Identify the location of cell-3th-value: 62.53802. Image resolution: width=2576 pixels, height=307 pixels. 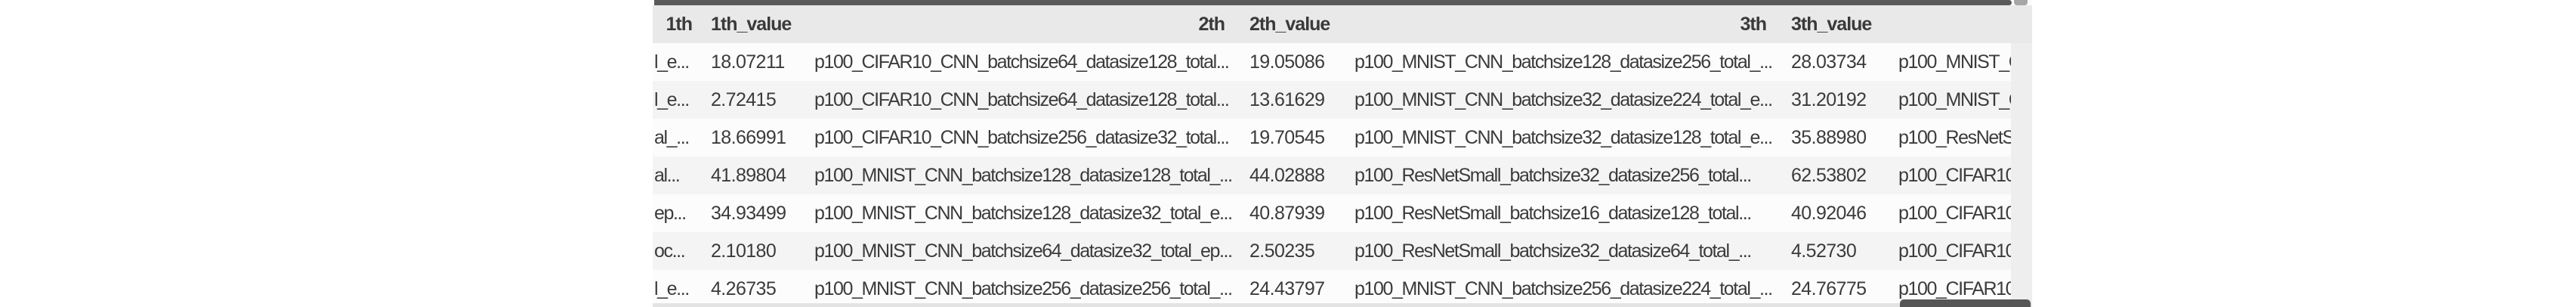
(1829, 175).